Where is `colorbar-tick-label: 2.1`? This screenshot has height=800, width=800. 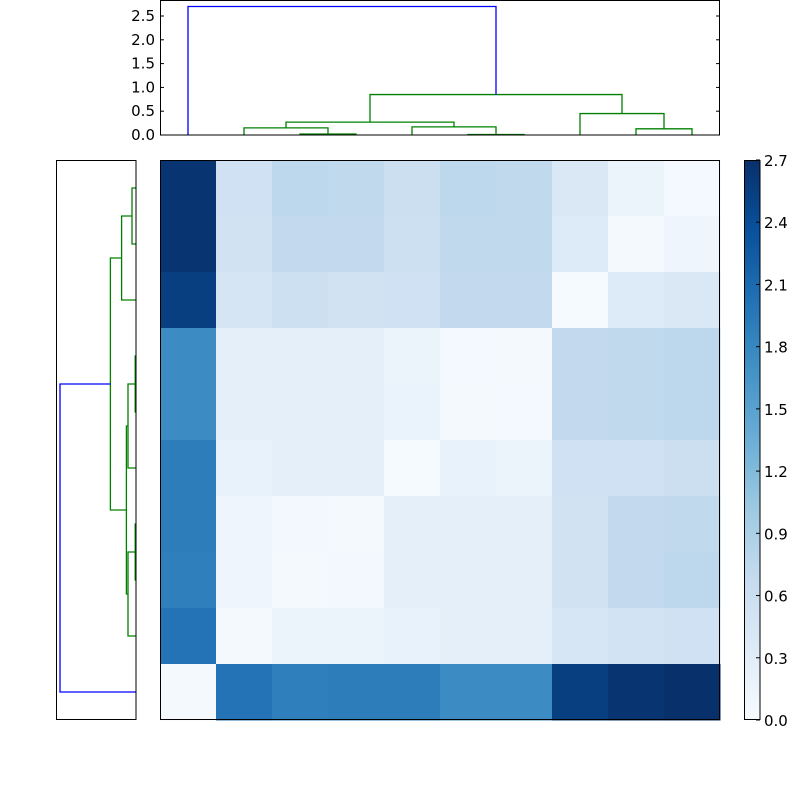 colorbar-tick-label: 2.1 is located at coordinates (776, 285).